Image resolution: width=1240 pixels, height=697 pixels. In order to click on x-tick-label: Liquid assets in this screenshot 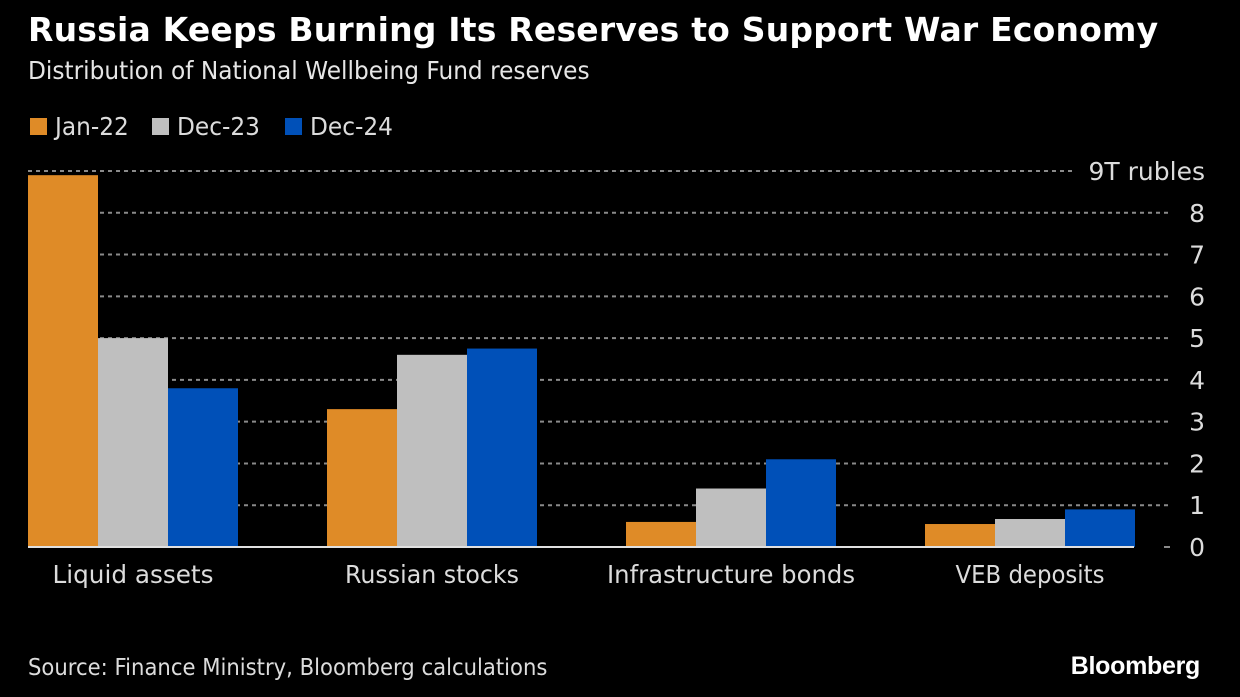, I will do `click(133, 574)`.